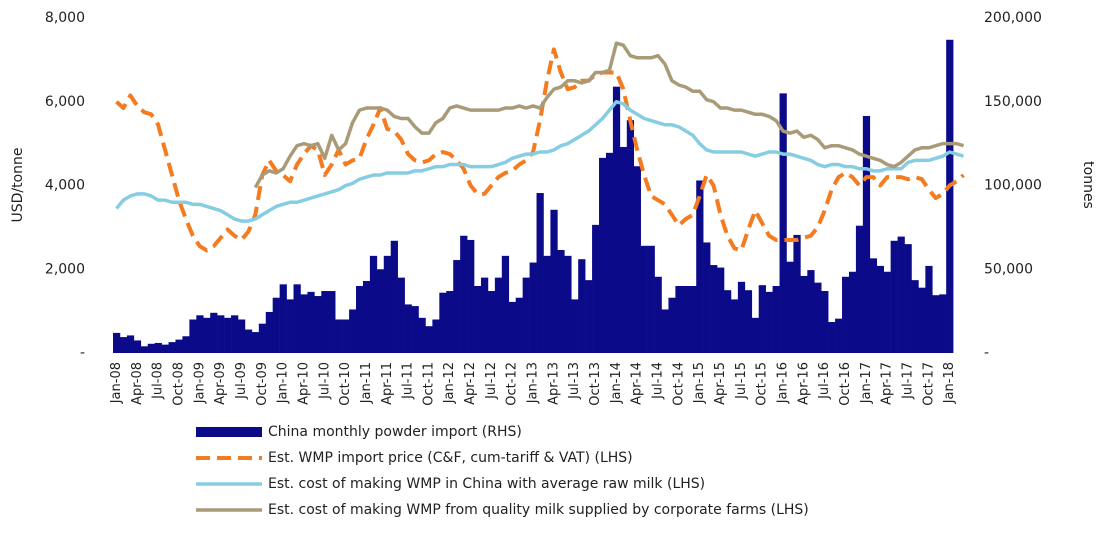 This screenshot has height=550, width=1104. I want to click on x-tick-label: Oct-10, so click(345, 384).